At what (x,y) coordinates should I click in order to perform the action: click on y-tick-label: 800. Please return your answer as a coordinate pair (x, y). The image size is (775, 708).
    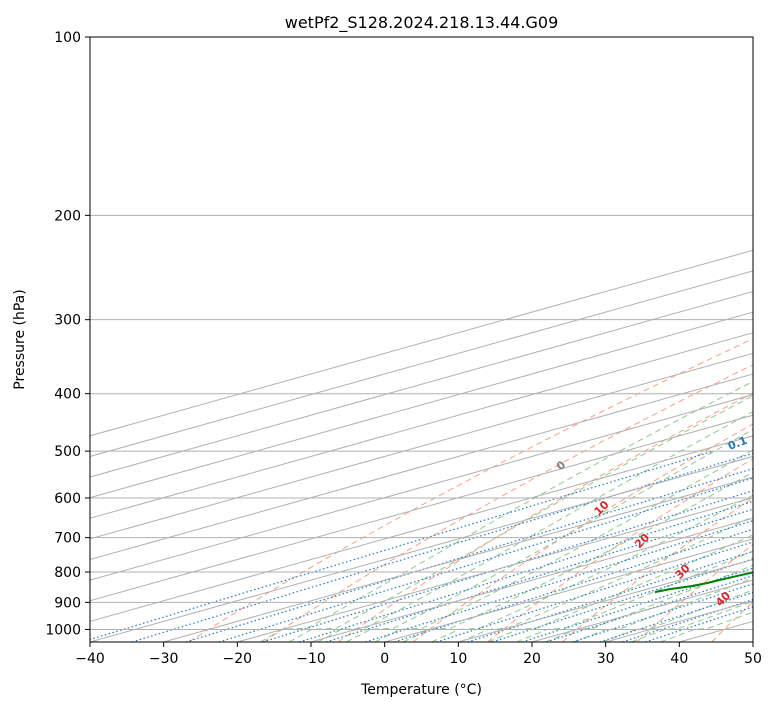
    Looking at the image, I should click on (67, 573).